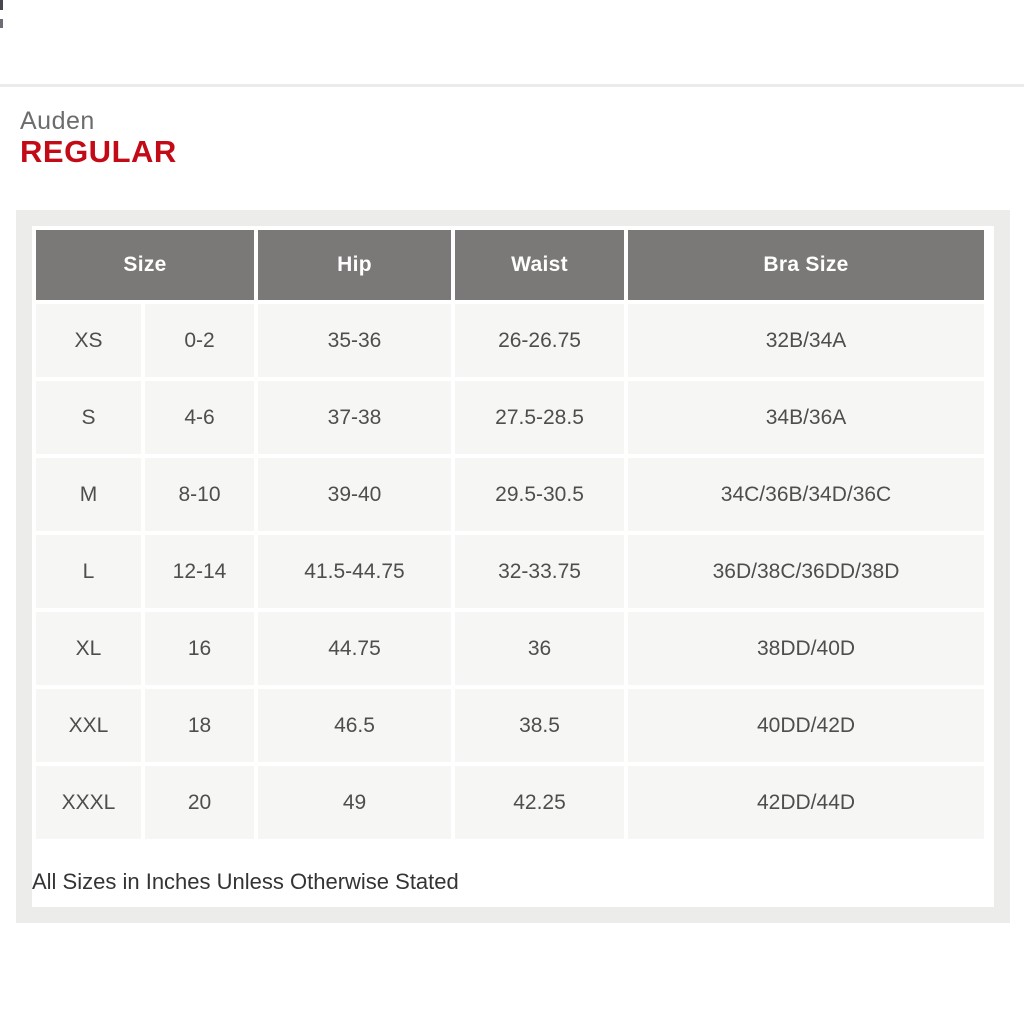 The height and width of the screenshot is (1024, 1024). Describe the element at coordinates (806, 494) in the screenshot. I see `cell-bra-size: 34C/36B/34D/36C` at that location.